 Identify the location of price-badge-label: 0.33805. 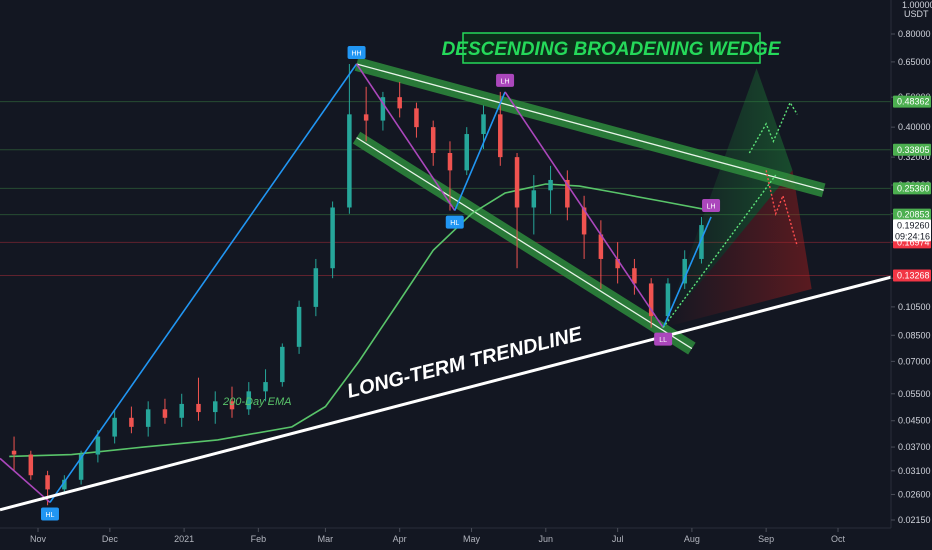
(913, 150).